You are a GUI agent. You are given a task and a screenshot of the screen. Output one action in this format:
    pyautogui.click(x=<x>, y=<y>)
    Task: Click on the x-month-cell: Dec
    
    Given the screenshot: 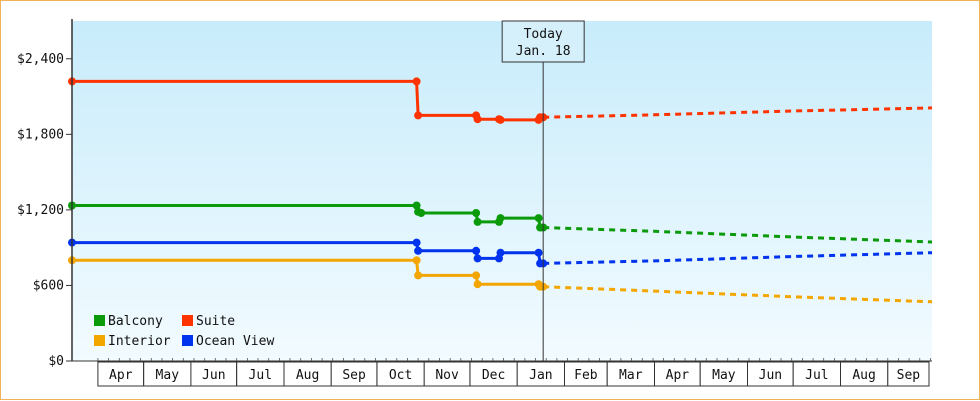 What is the action you would take?
    pyautogui.click(x=493, y=374)
    